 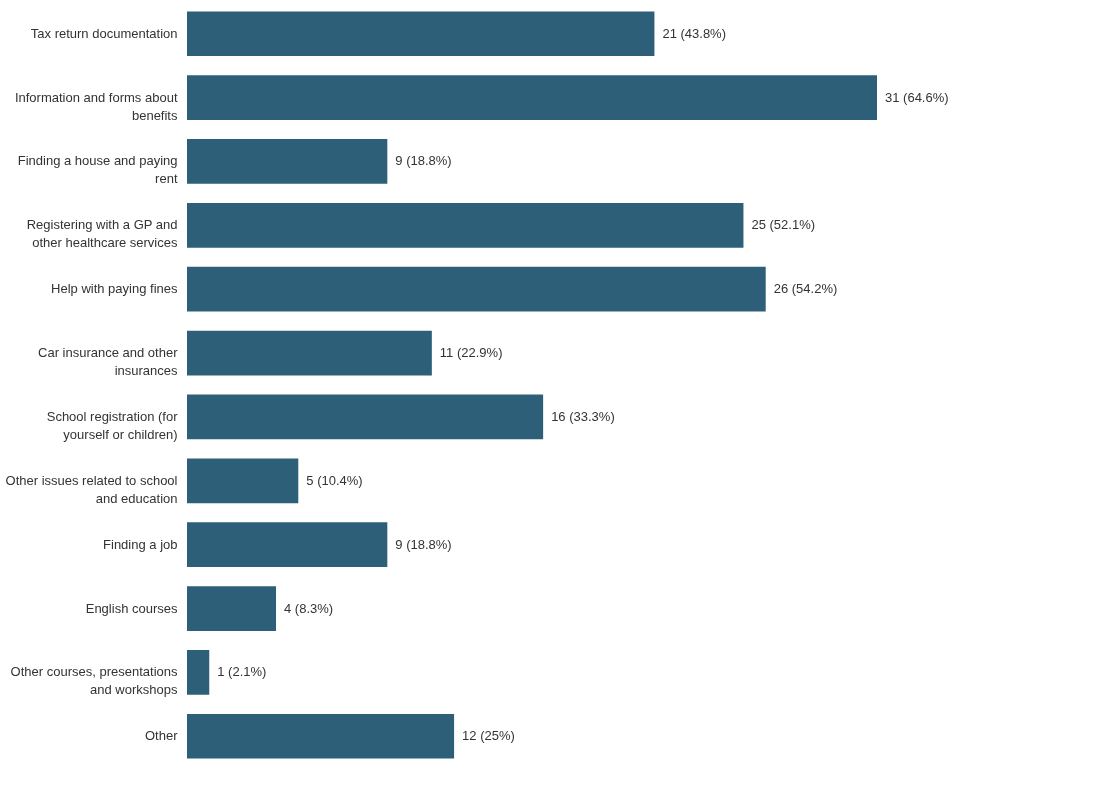 What do you see at coordinates (694, 33) in the screenshot?
I see `data-label: 21 (43.8%)` at bounding box center [694, 33].